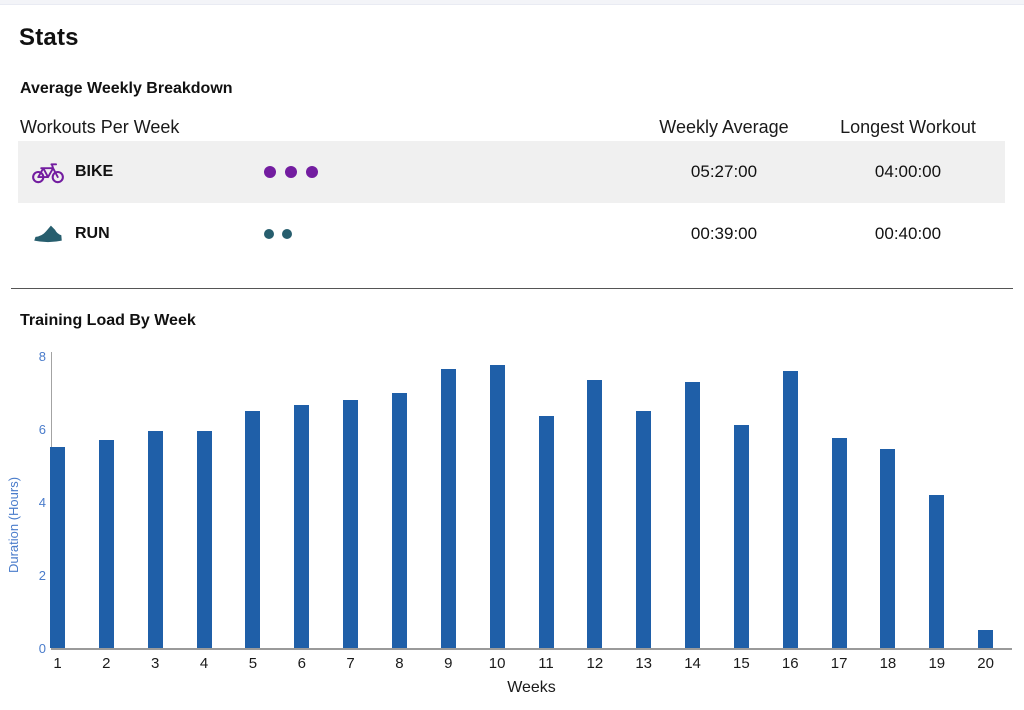 The image size is (1024, 710). I want to click on x-tick-label: 7, so click(350, 663).